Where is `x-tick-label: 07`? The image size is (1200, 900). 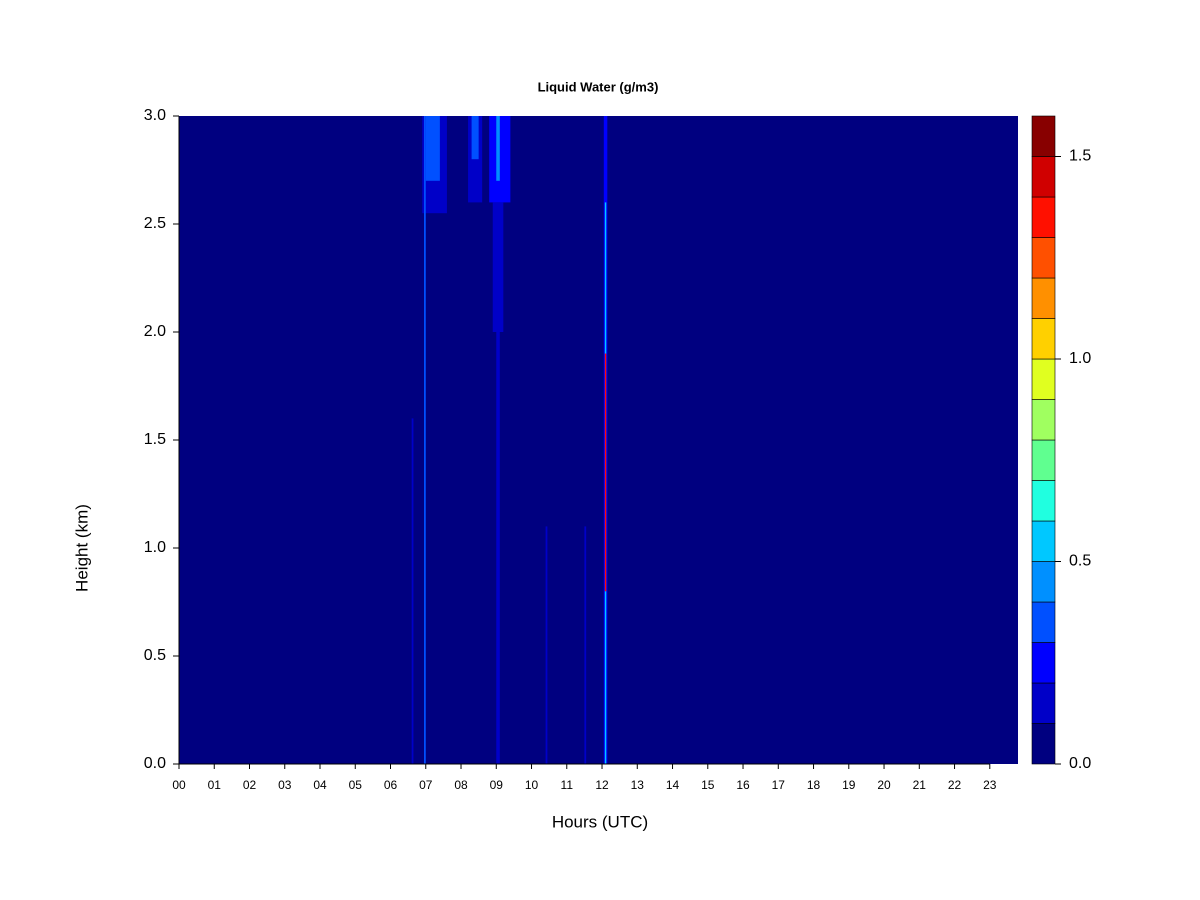
x-tick-label: 07 is located at coordinates (426, 785).